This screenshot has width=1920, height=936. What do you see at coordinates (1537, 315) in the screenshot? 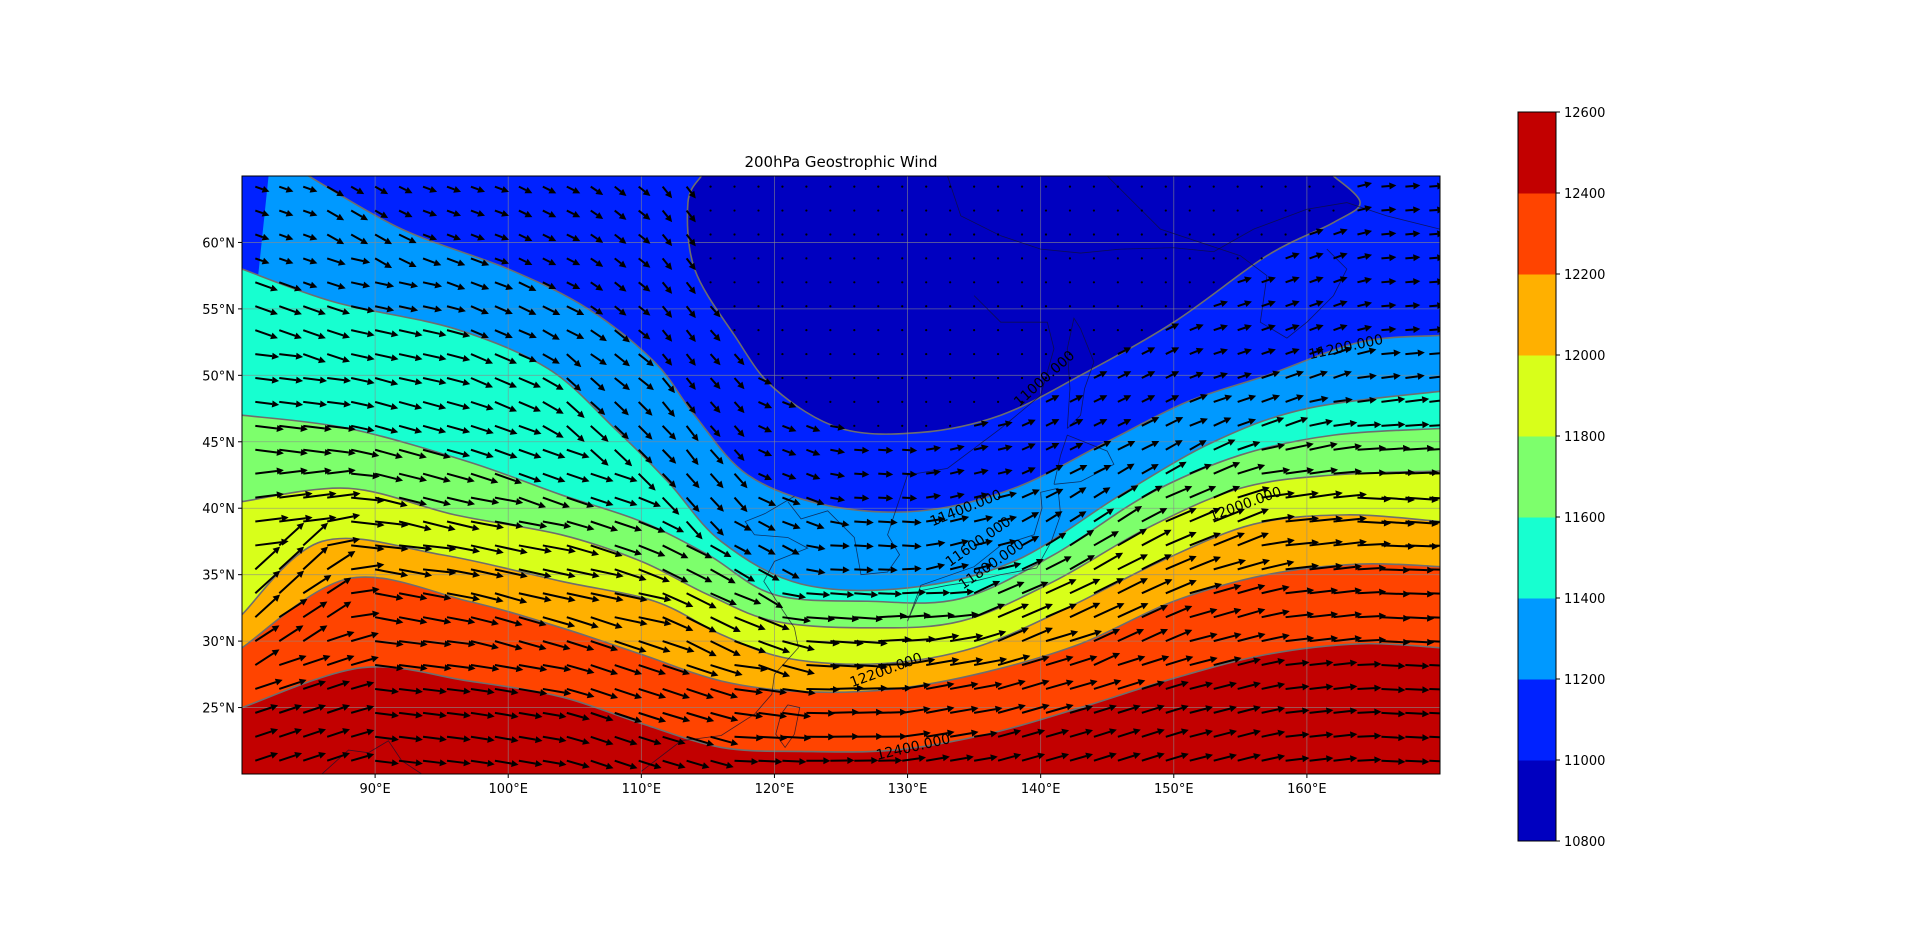
I see `colorbar-segment` at bounding box center [1537, 315].